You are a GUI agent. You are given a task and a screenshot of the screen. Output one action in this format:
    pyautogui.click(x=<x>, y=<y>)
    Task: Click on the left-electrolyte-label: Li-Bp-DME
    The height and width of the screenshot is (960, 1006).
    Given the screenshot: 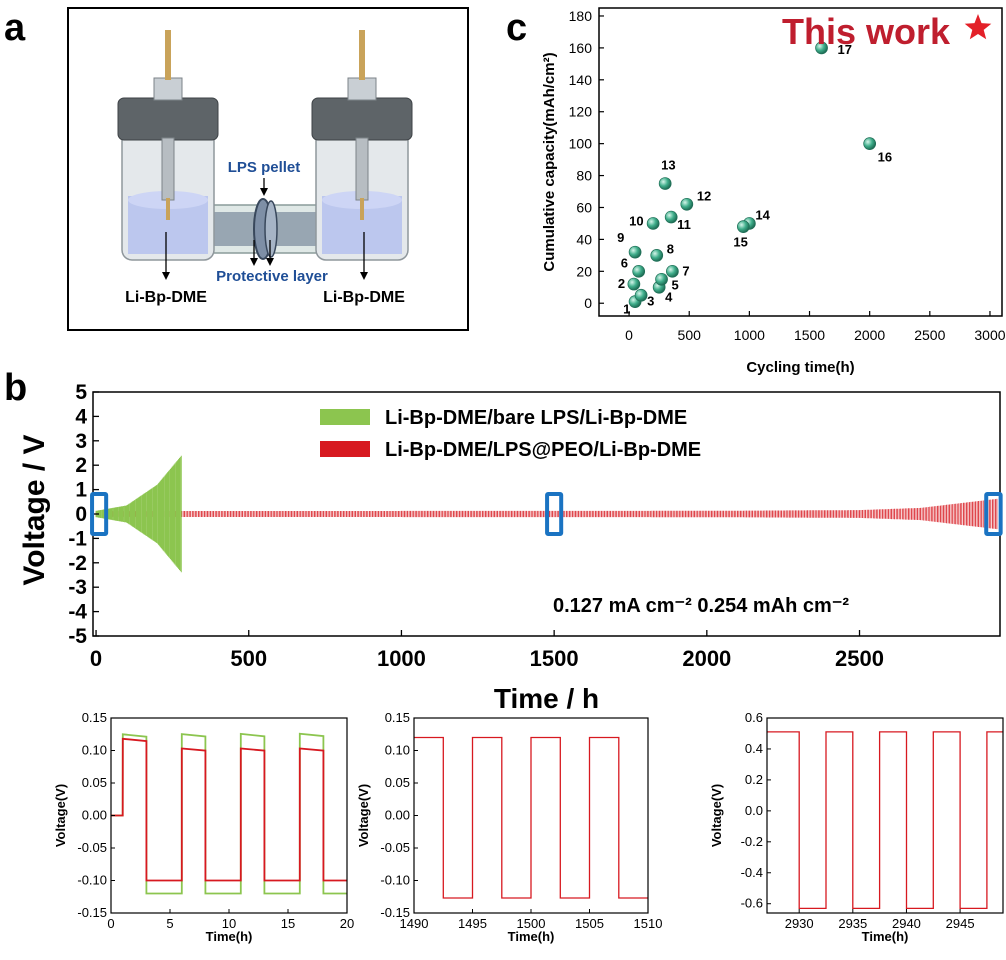 What is the action you would take?
    pyautogui.click(x=166, y=297)
    